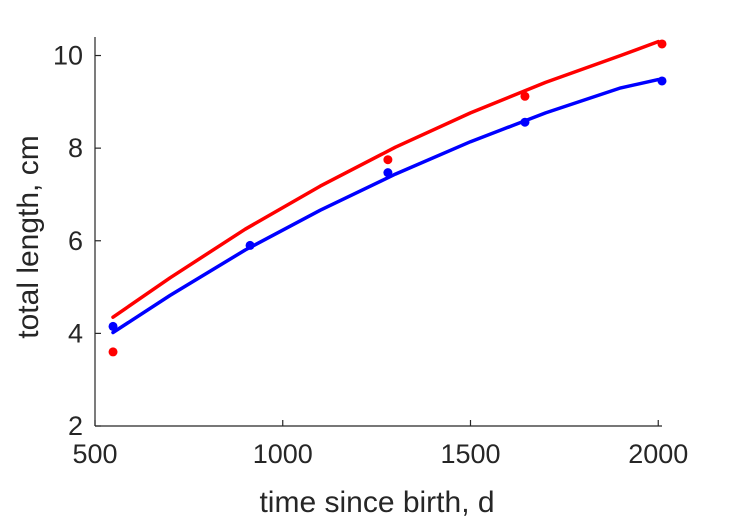 The height and width of the screenshot is (521, 729). Describe the element at coordinates (28, 236) in the screenshot. I see `y-axis-label: total length, cm` at that location.